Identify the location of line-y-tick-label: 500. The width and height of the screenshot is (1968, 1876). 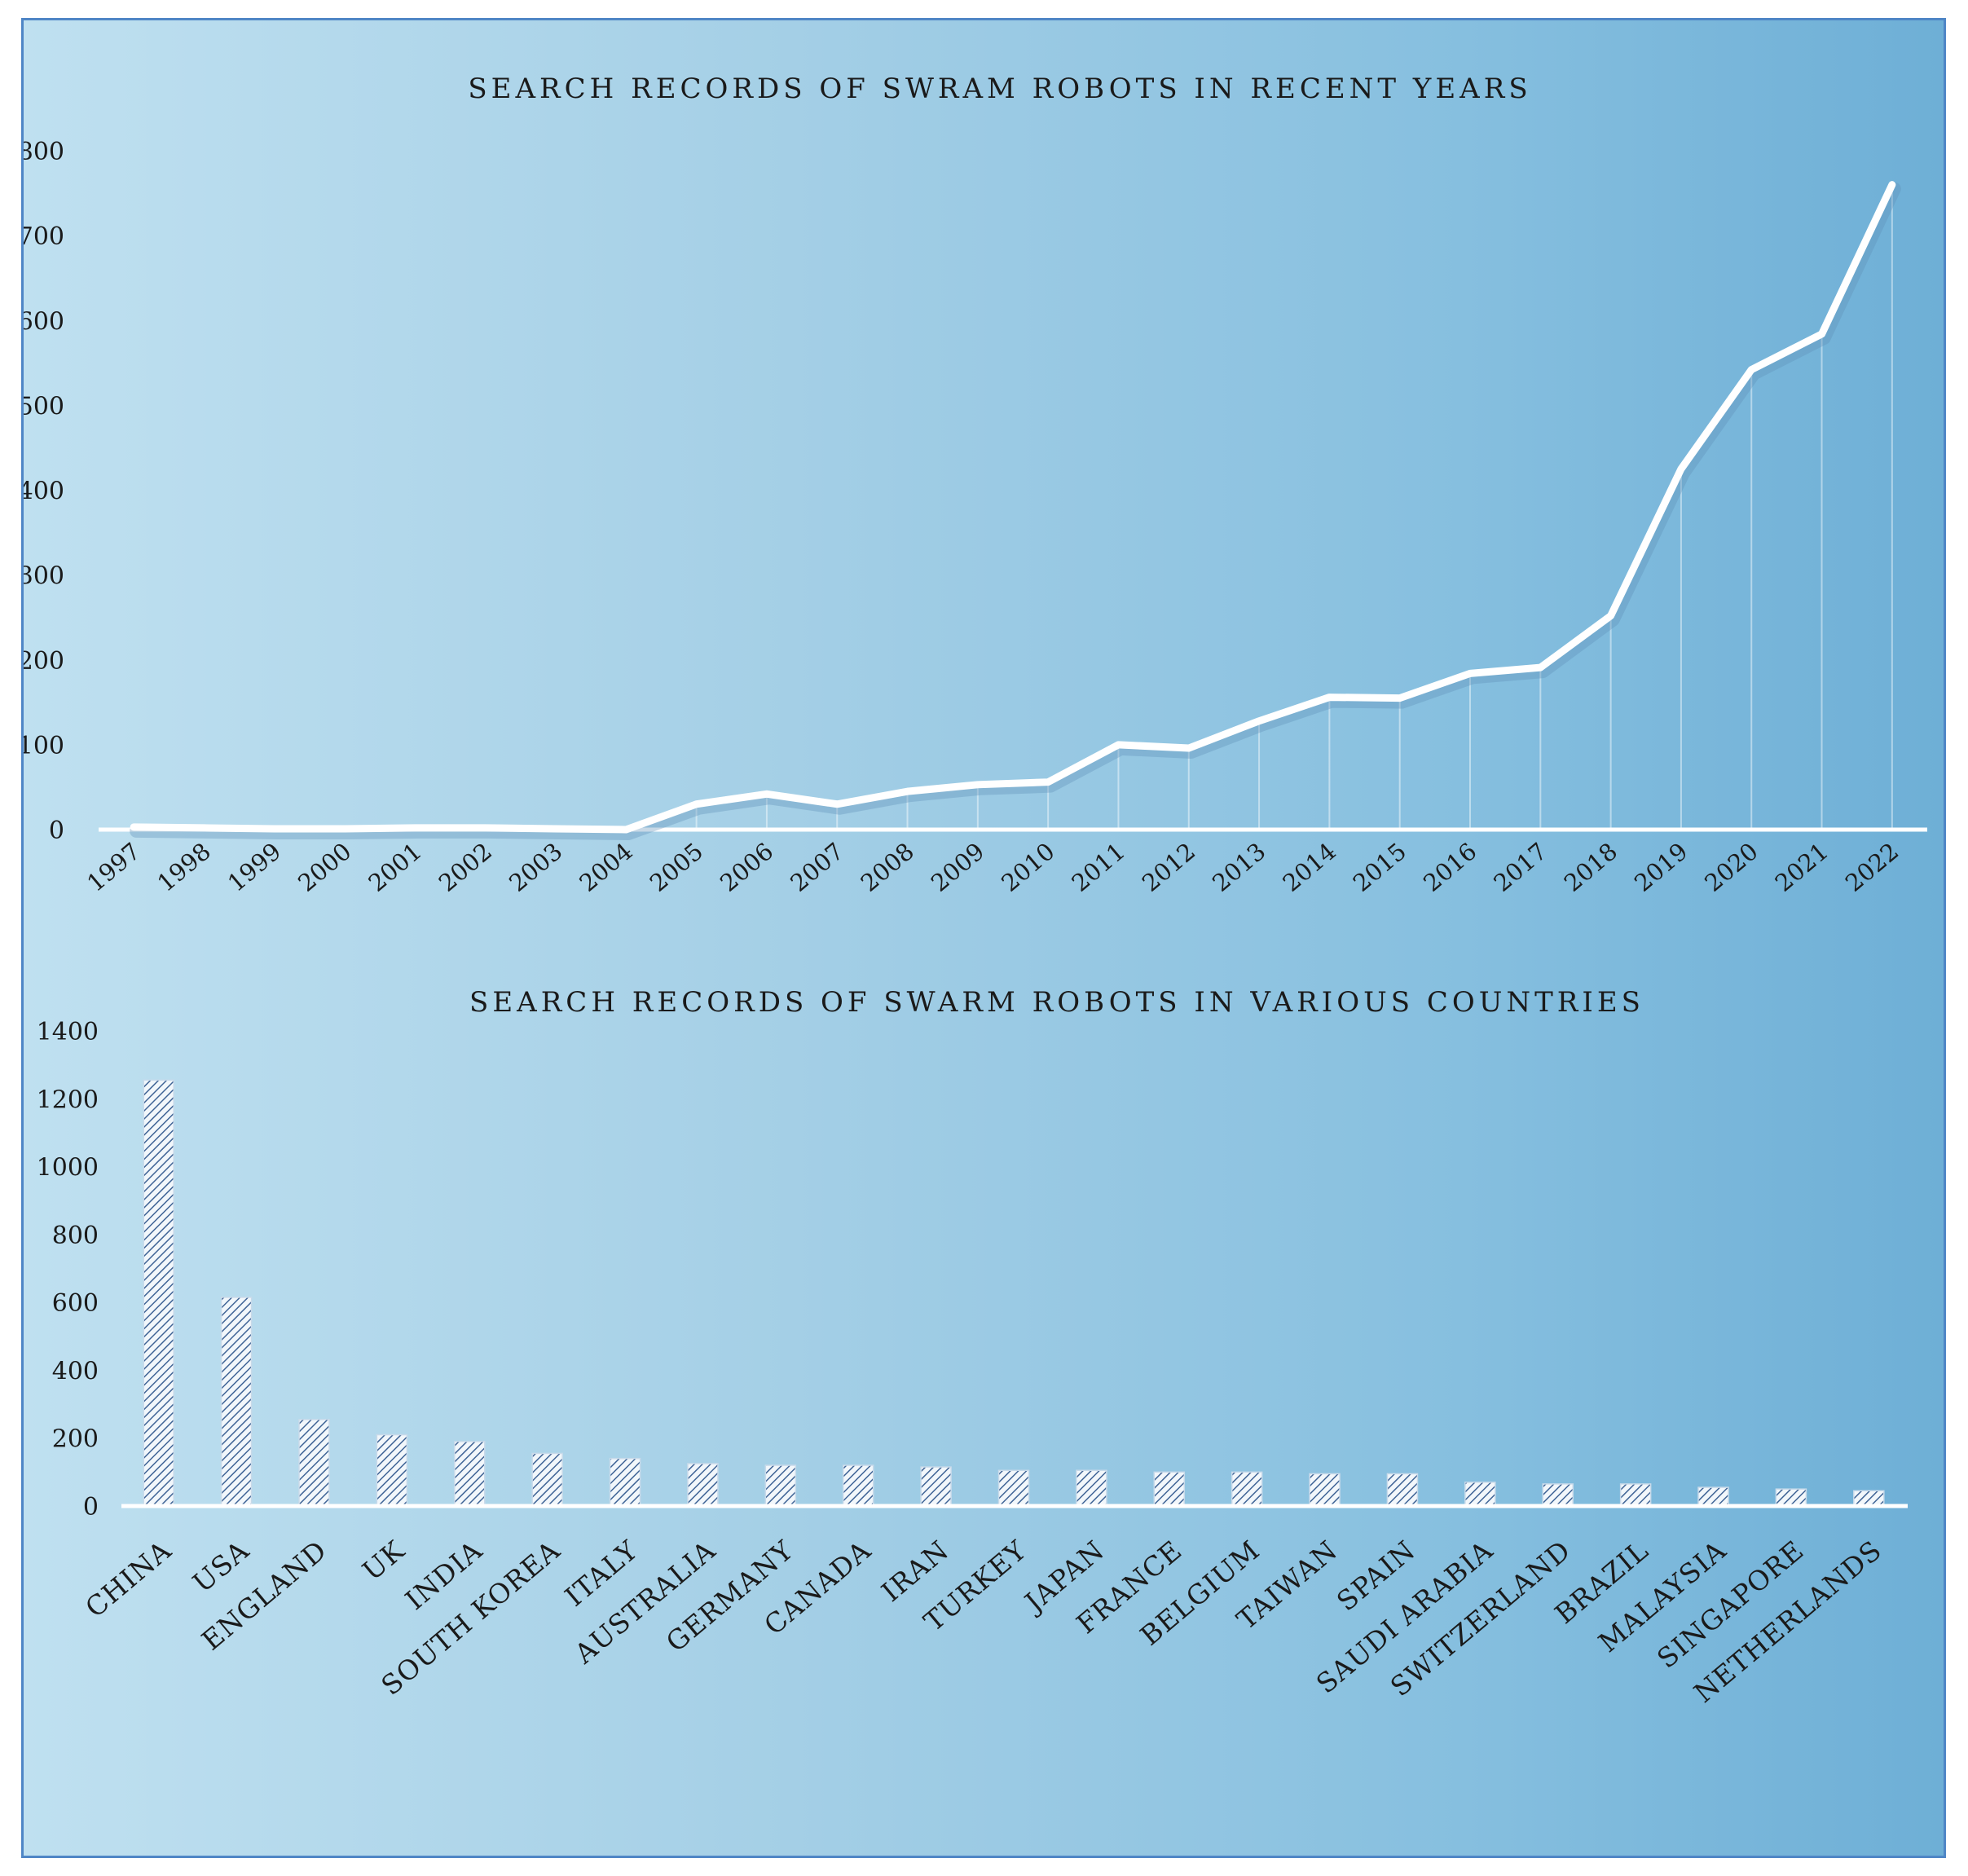
(44, 406).